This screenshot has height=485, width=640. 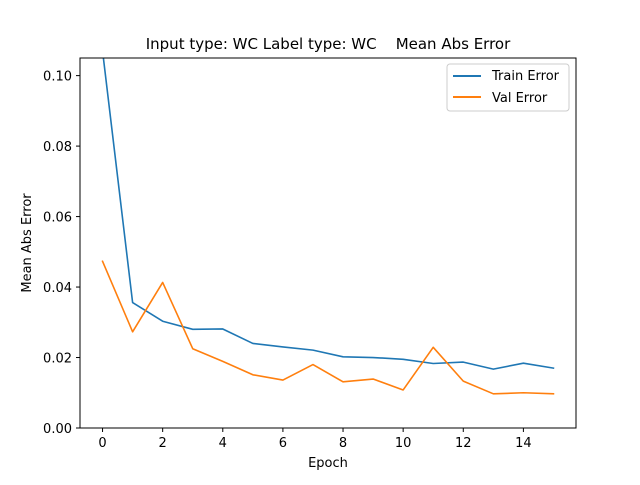 What do you see at coordinates (328, 463) in the screenshot?
I see `x-axis-label: Epoch` at bounding box center [328, 463].